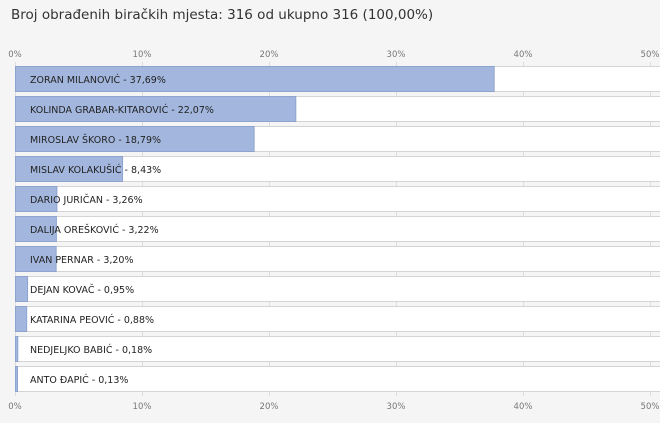 This screenshot has width=660, height=423. What do you see at coordinates (269, 407) in the screenshot?
I see `x-tick-label-bottom: 20%` at bounding box center [269, 407].